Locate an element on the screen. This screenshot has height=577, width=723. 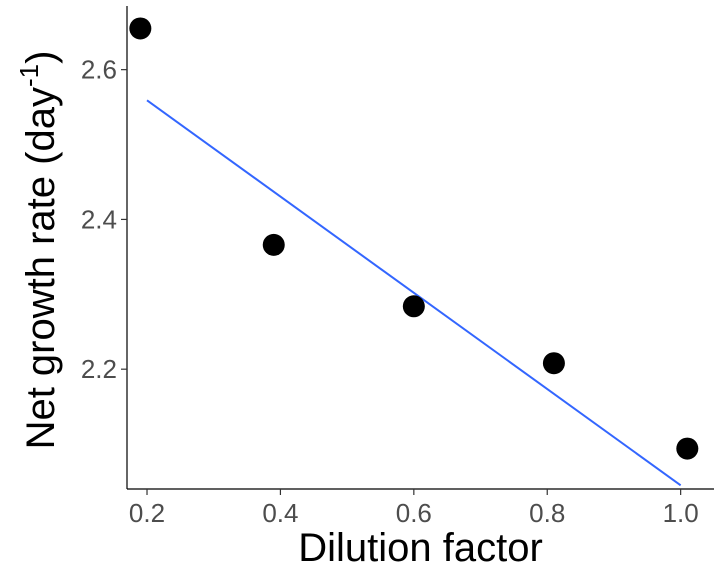
y-tick-label: 2.2 is located at coordinates (99, 369).